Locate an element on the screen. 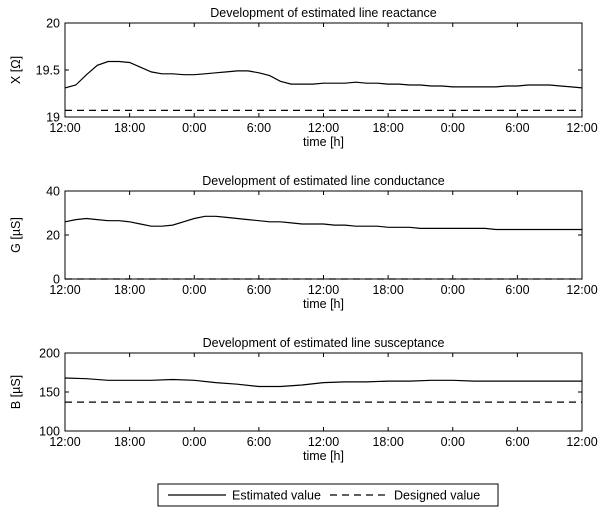  y-tick-label: 150 is located at coordinates (49, 393).